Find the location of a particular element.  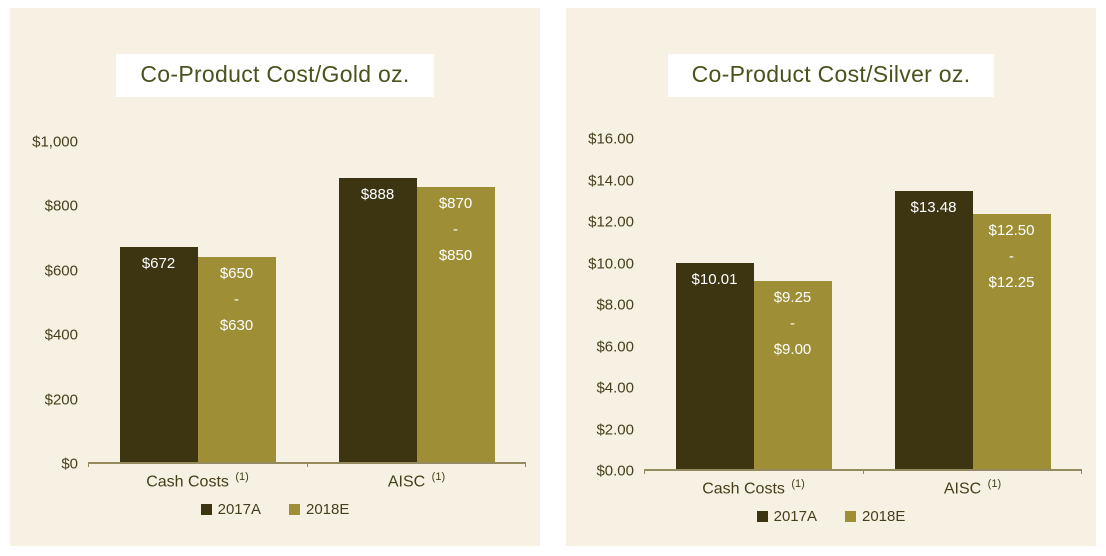

bar-group-aisc: $13.48 $12.50- $12.25 is located at coordinates (972, 304).